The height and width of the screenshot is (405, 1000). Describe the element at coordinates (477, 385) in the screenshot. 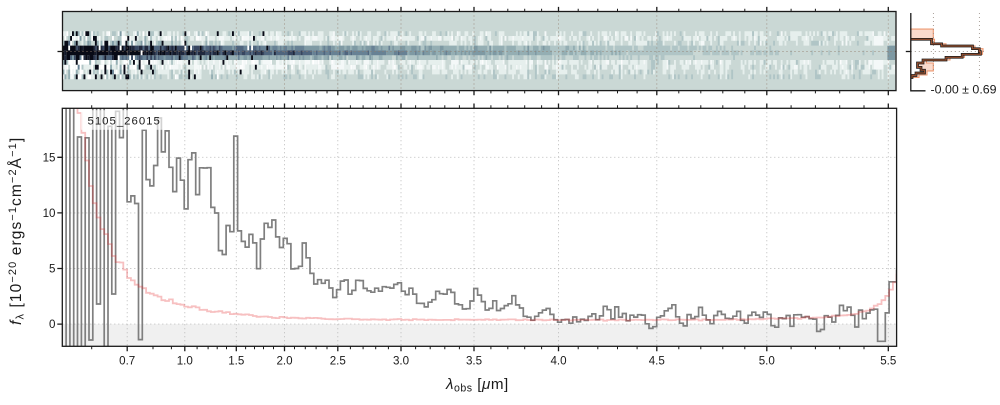

I see `svg-text: λobs [μm]` at that location.